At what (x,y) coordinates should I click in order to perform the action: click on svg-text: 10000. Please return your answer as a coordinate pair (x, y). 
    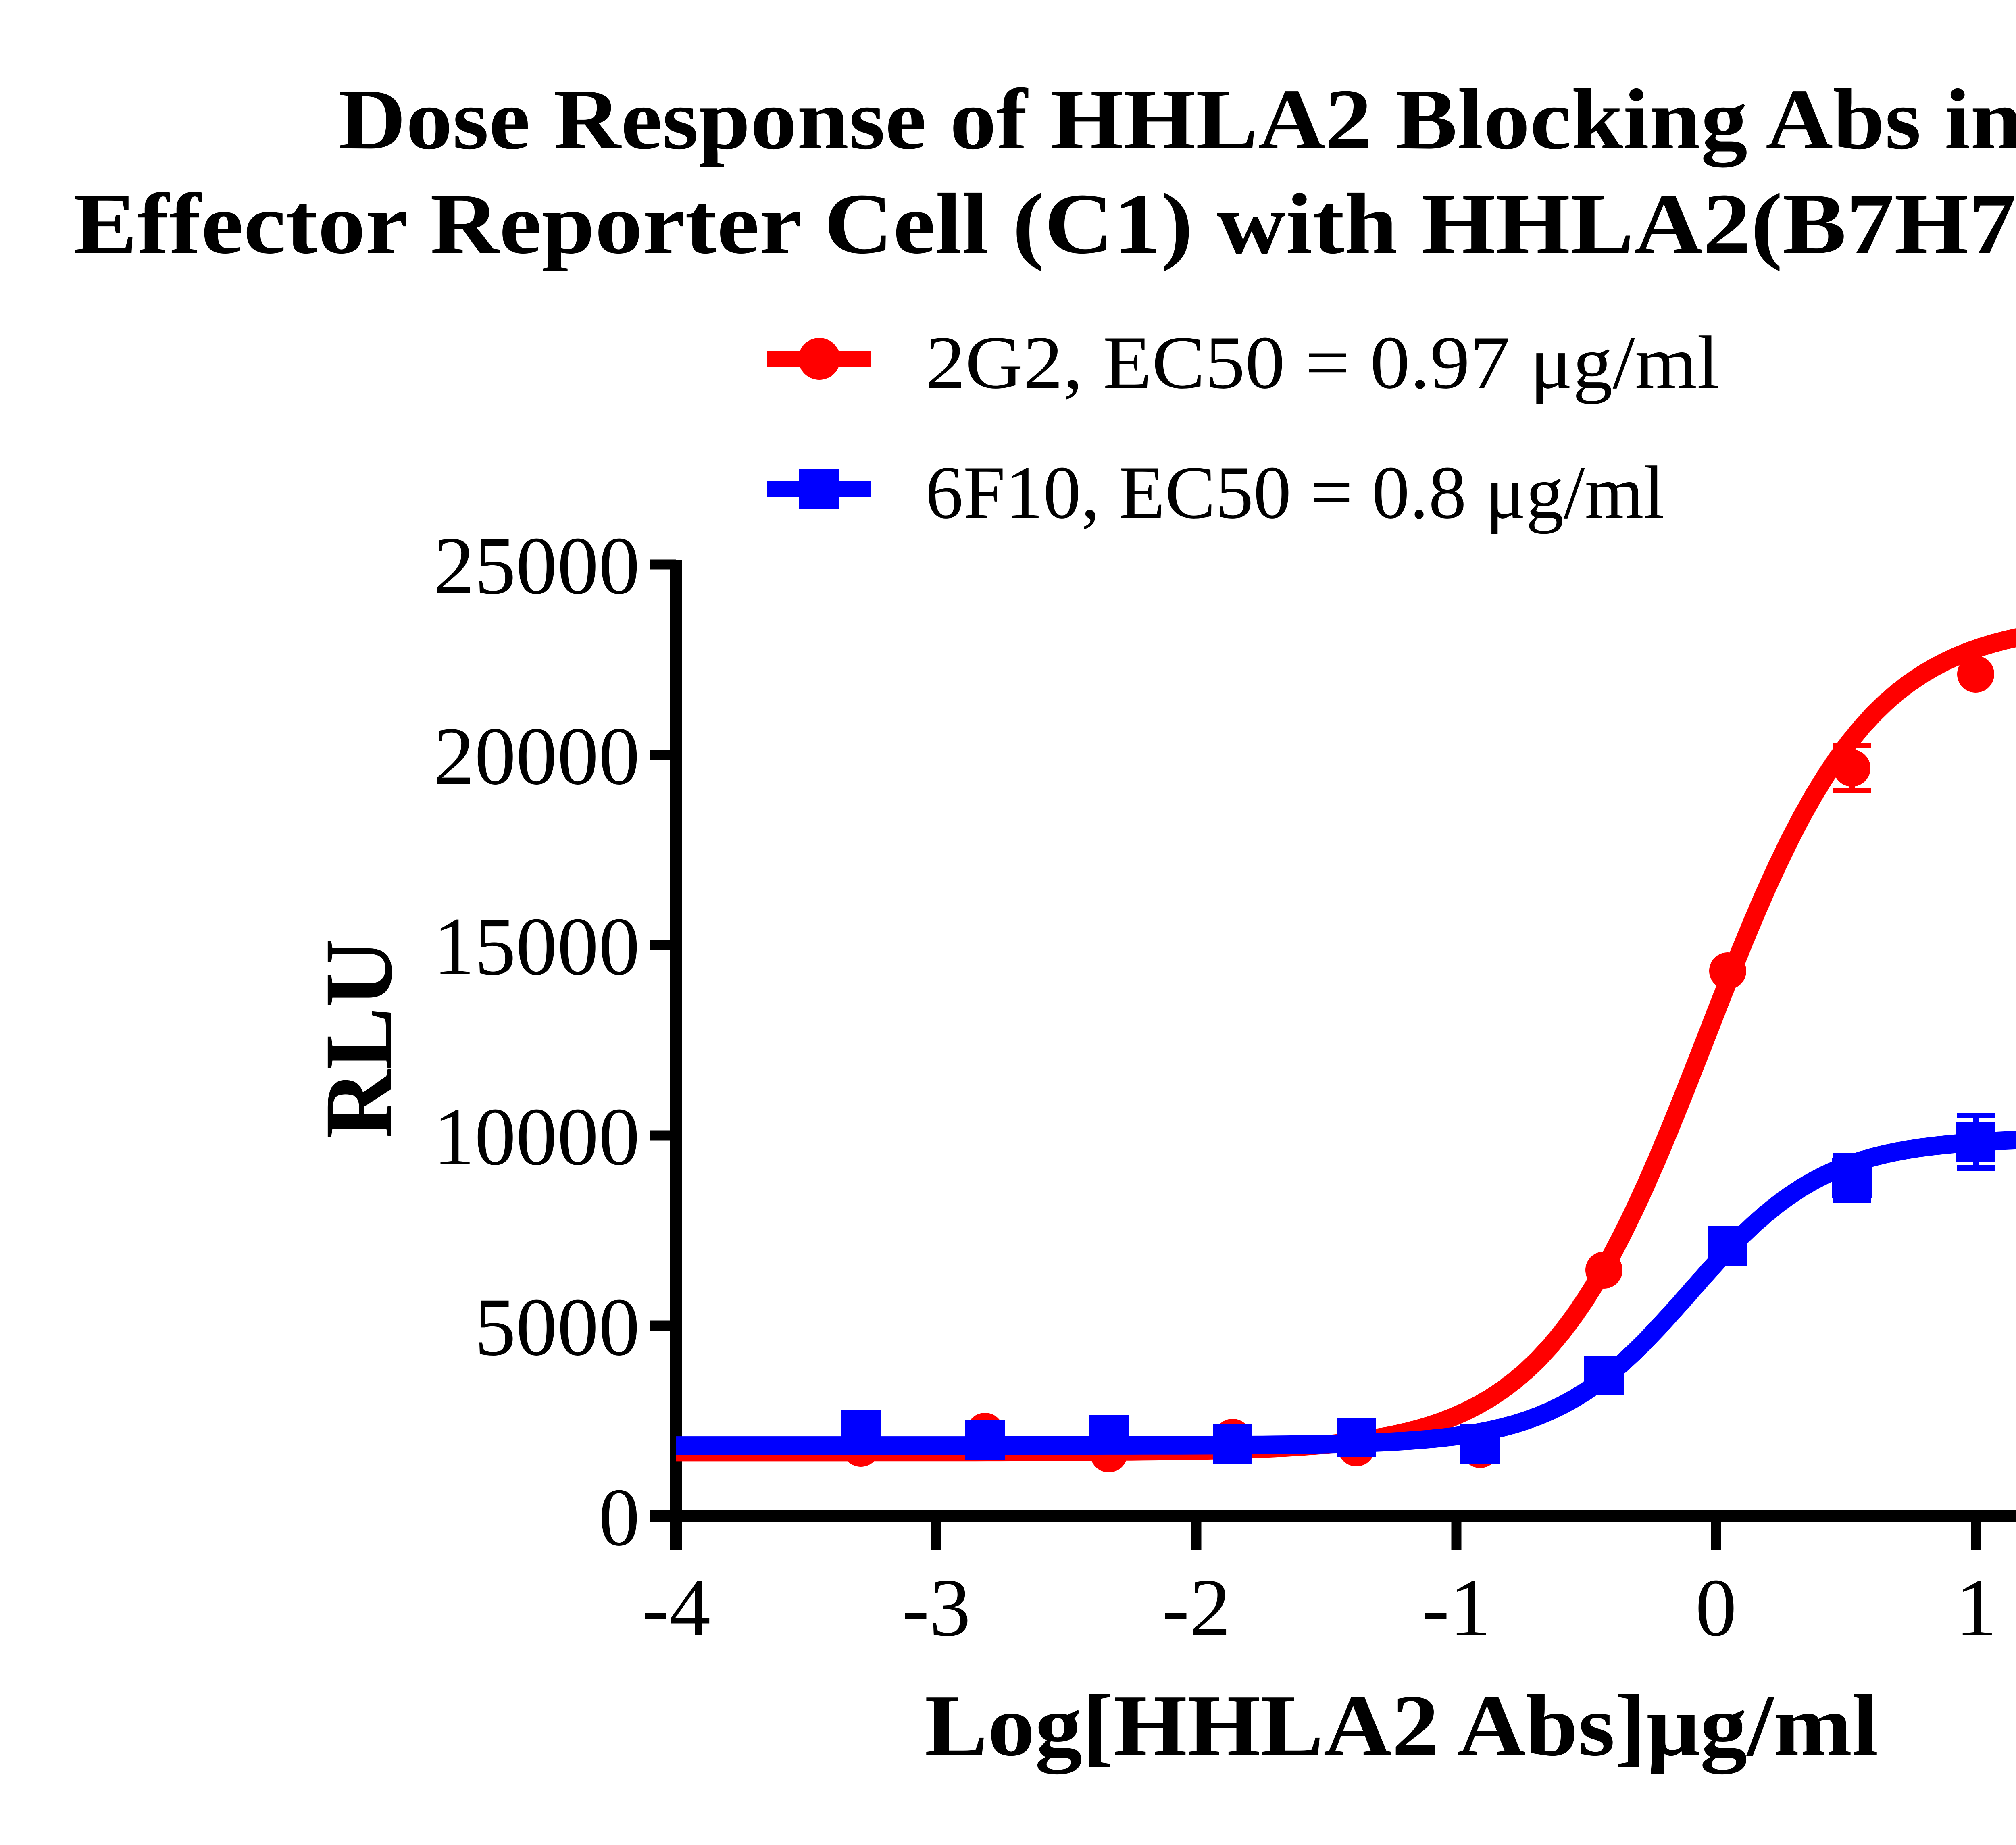
    Looking at the image, I should click on (536, 1137).